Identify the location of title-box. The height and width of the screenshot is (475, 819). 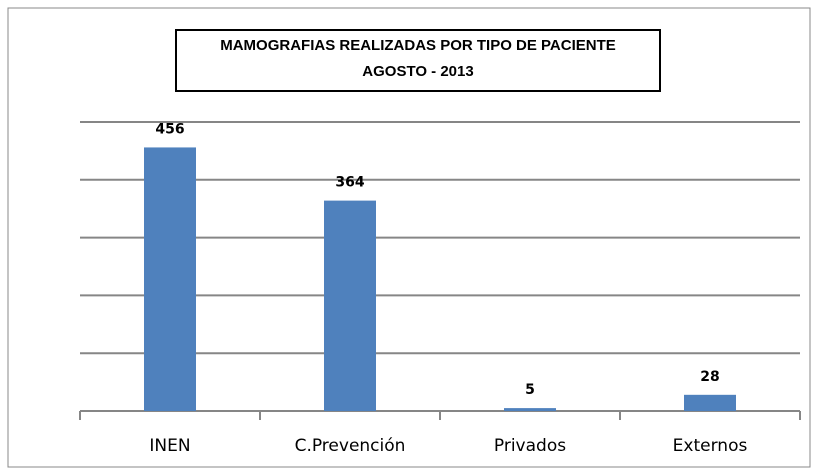
(418, 60).